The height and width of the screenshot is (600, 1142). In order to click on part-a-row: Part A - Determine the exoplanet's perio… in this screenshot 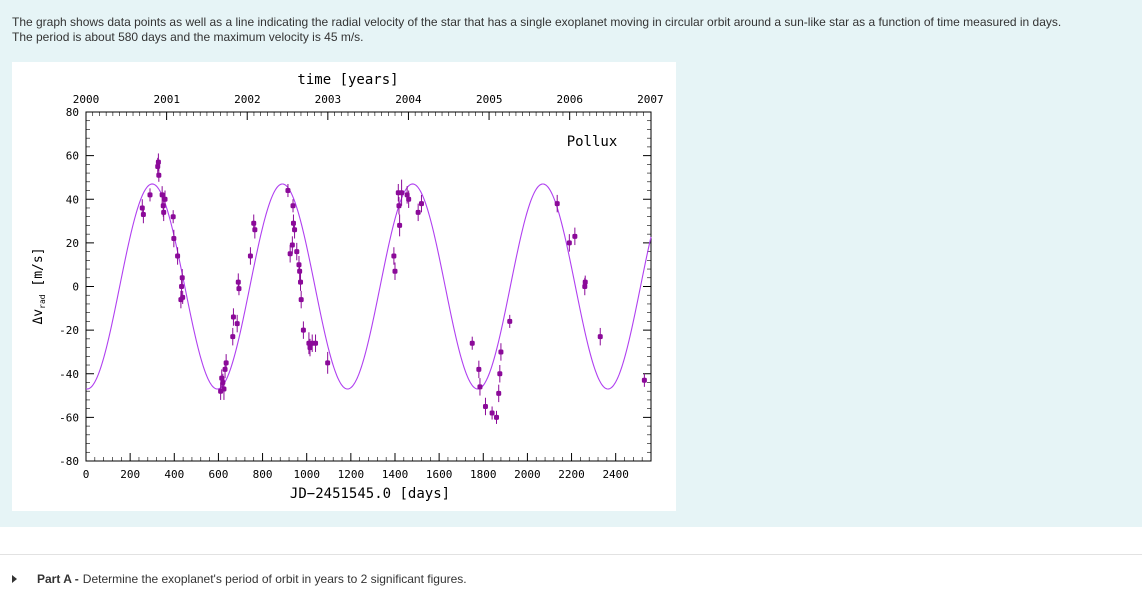, I will do `click(239, 579)`.